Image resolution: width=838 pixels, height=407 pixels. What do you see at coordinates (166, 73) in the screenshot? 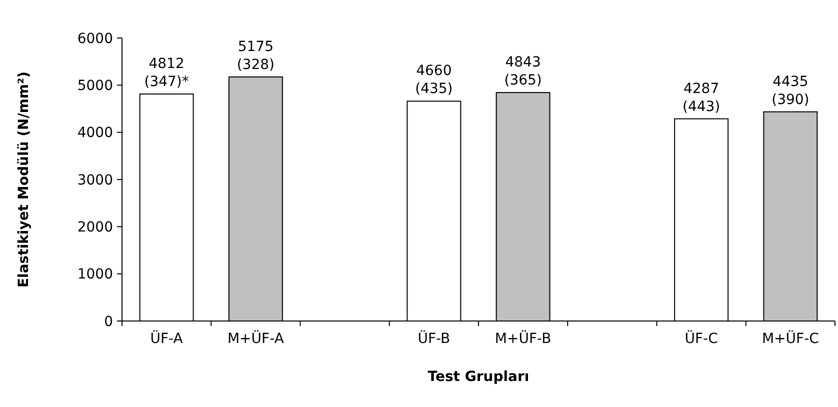
I see `data-label: 4812 (347)*` at bounding box center [166, 73].